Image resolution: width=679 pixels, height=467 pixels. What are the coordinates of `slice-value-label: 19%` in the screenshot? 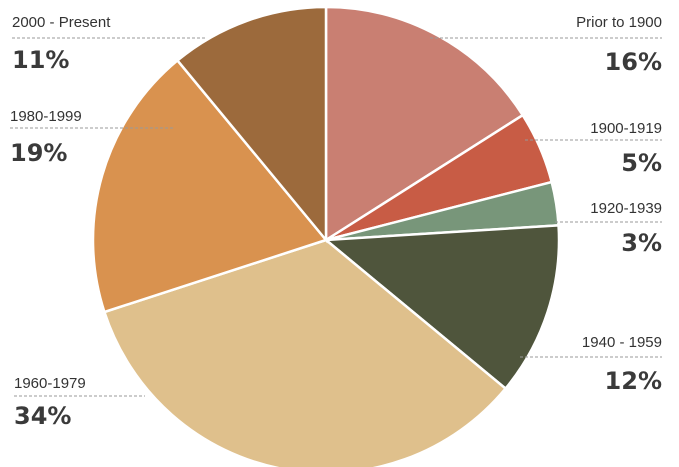 It's located at (38, 153).